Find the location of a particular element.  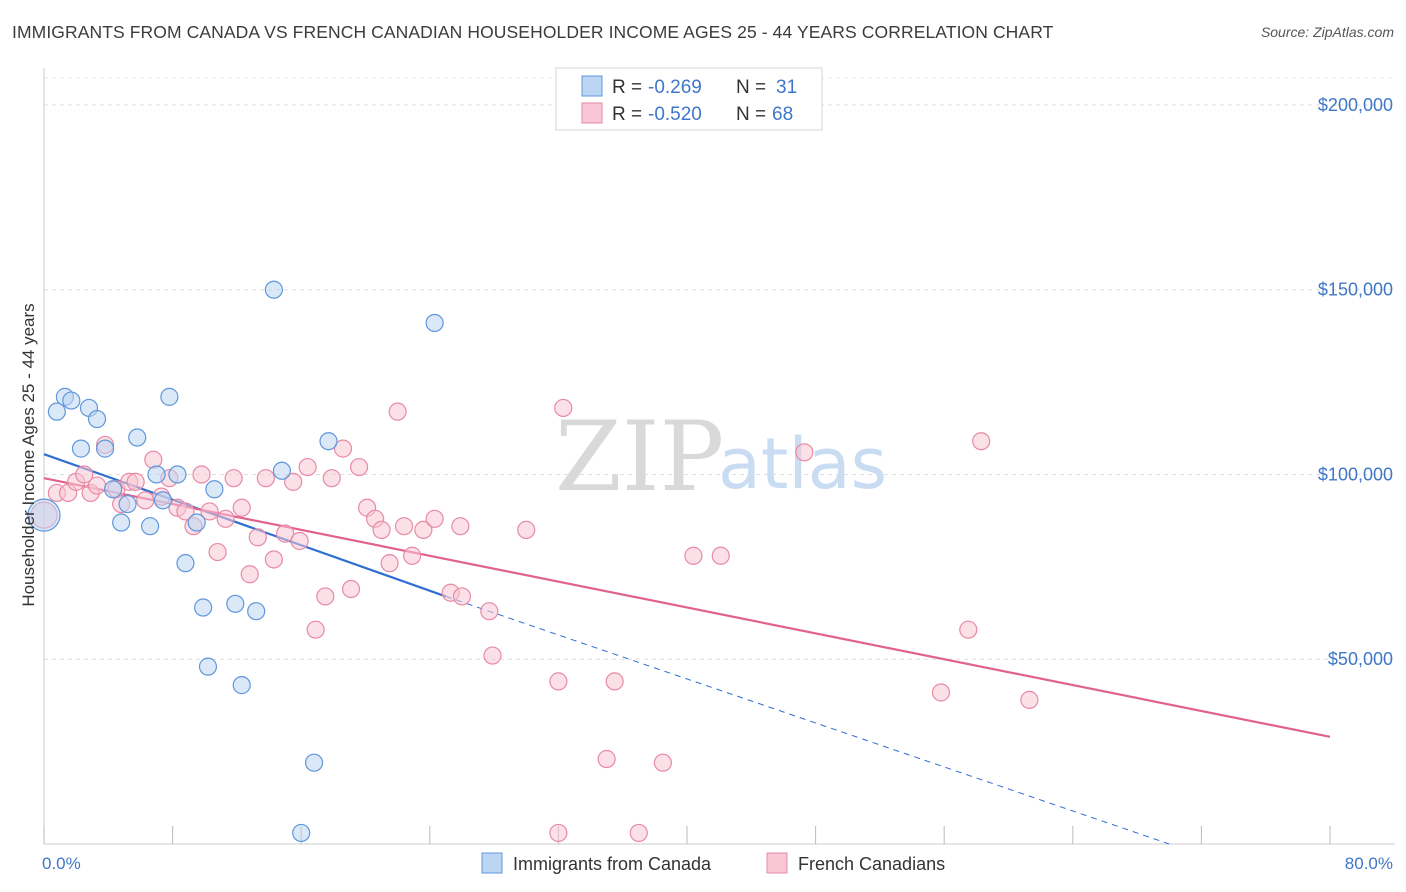

bottom-legend-french: French Canadians is located at coordinates (871, 864).